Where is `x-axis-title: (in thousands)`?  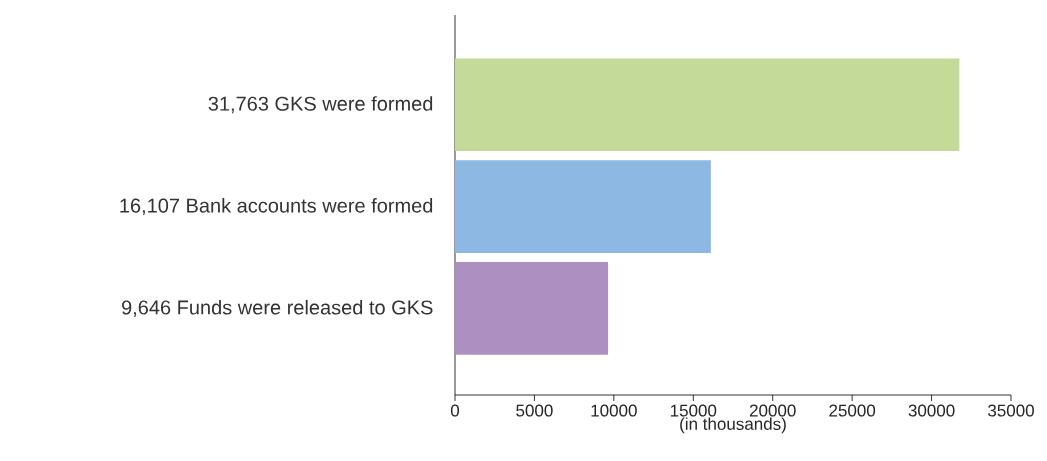 x-axis-title: (in thousands) is located at coordinates (733, 425).